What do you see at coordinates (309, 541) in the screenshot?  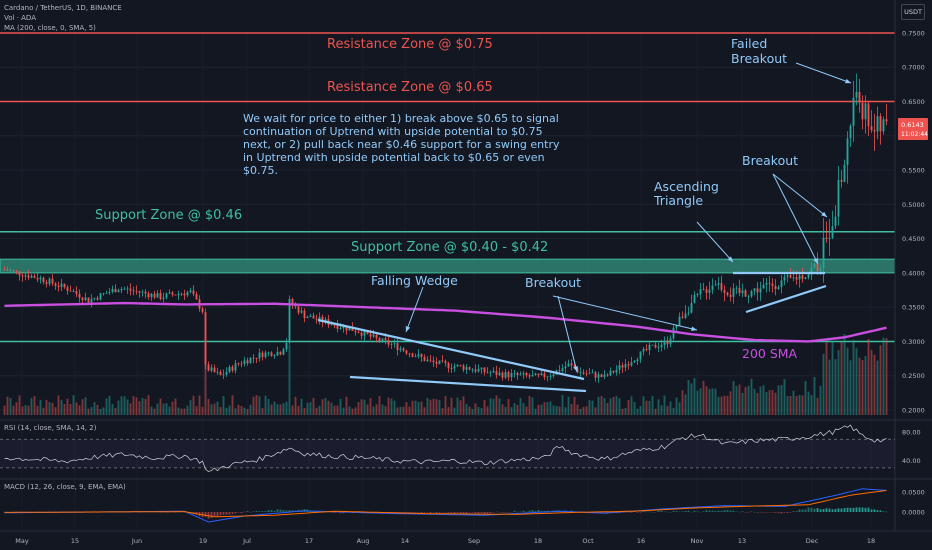 I see `time-tick-label: 17` at bounding box center [309, 541].